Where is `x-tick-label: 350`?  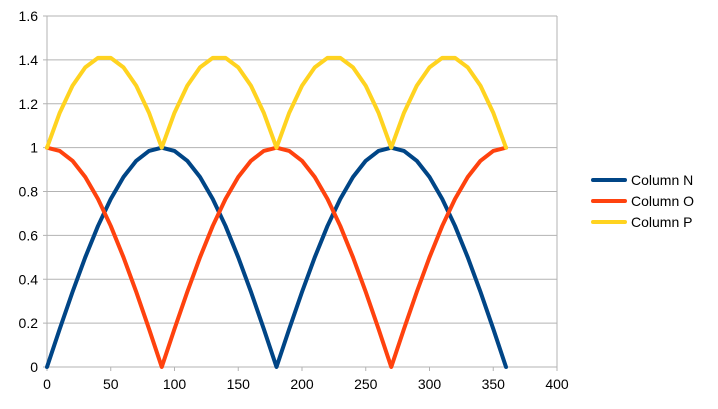
x-tick-label: 350 is located at coordinates (494, 384).